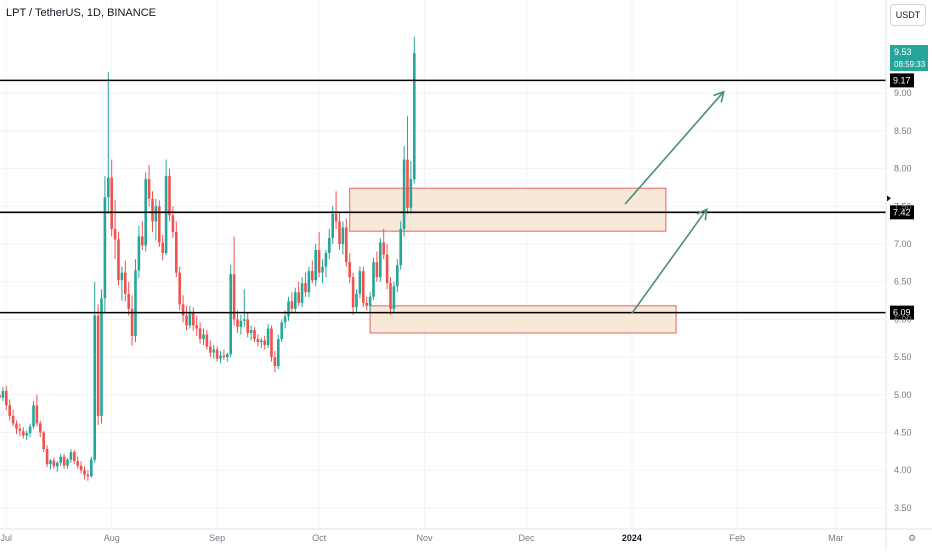 This screenshot has height=555, width=932. I want to click on countdown-label: 08:59:33, so click(910, 64).